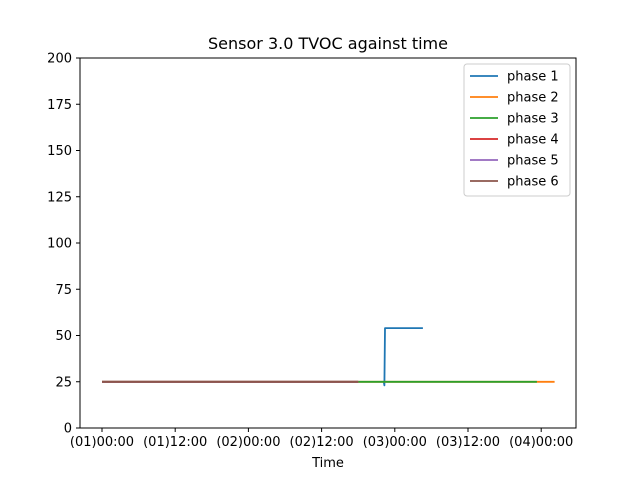  I want to click on legend-label: phase 3, so click(533, 119).